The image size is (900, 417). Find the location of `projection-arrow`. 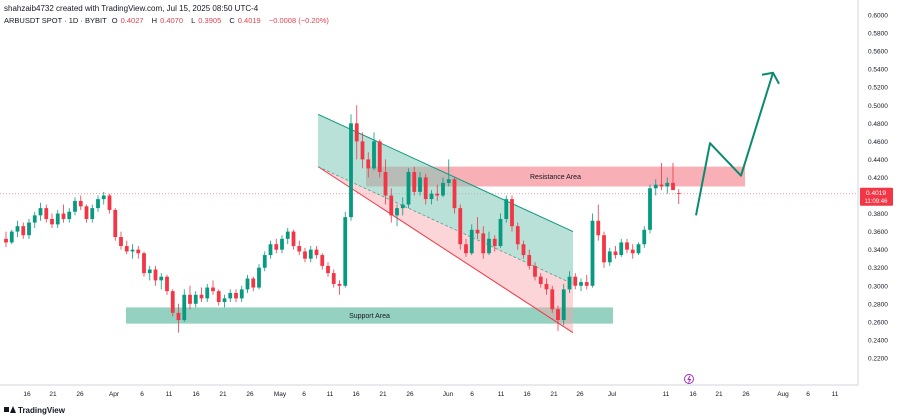

projection-arrow is located at coordinates (737, 143).